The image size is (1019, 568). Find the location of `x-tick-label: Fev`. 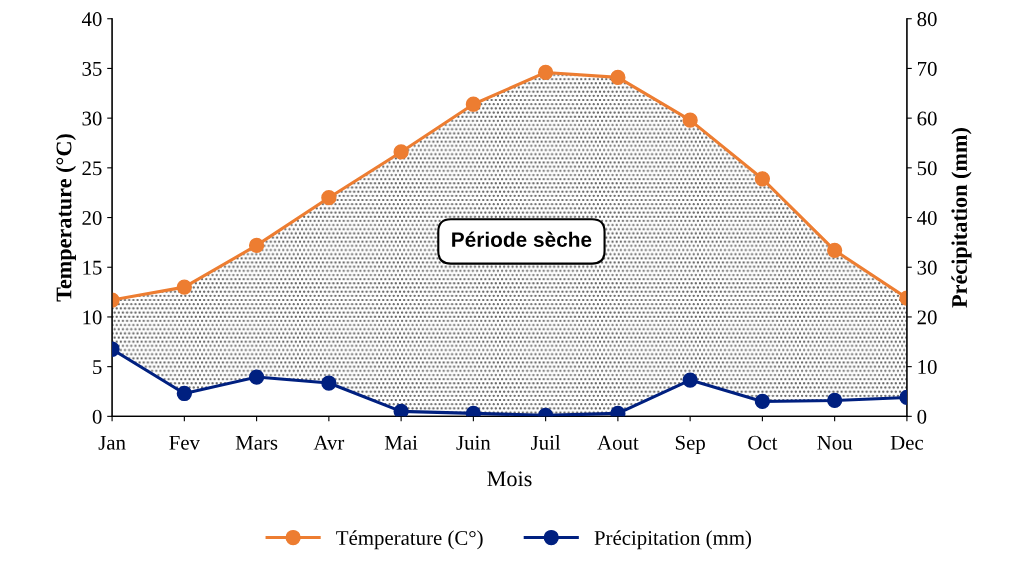

x-tick-label: Fev is located at coordinates (184, 442).